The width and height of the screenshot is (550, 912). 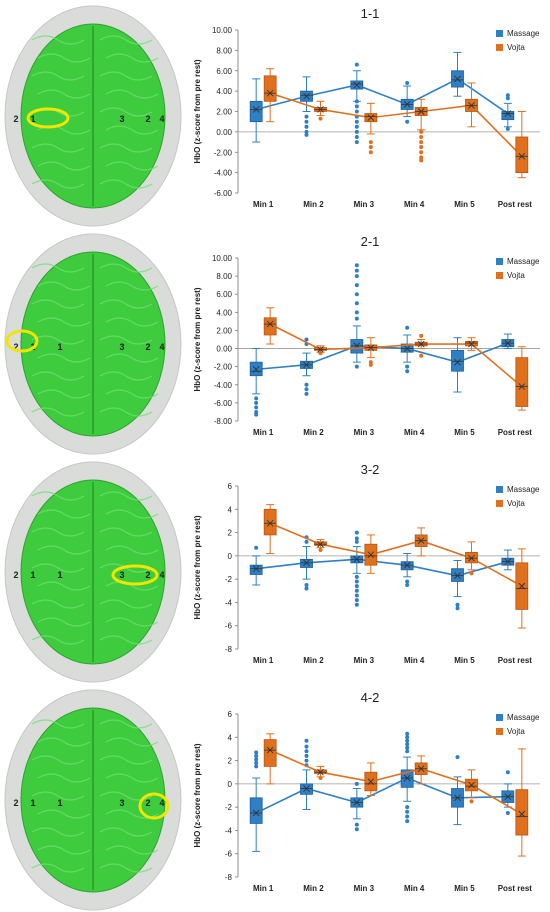 I want to click on x-tick-label: Min 5, so click(x=464, y=888).